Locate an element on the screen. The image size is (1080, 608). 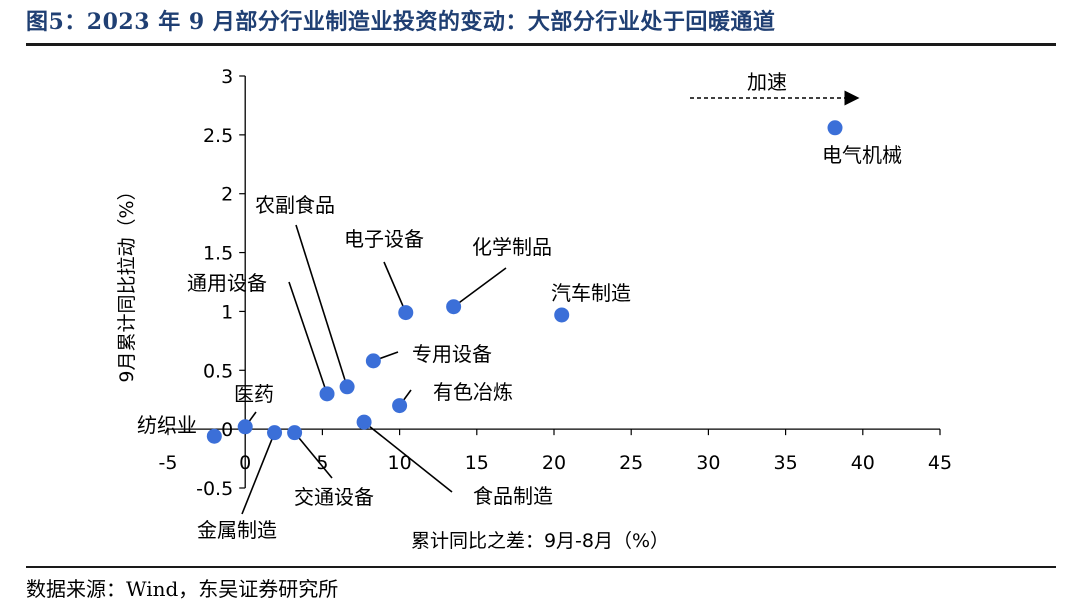
y-tick-label: 2.5 is located at coordinates (218, 136).